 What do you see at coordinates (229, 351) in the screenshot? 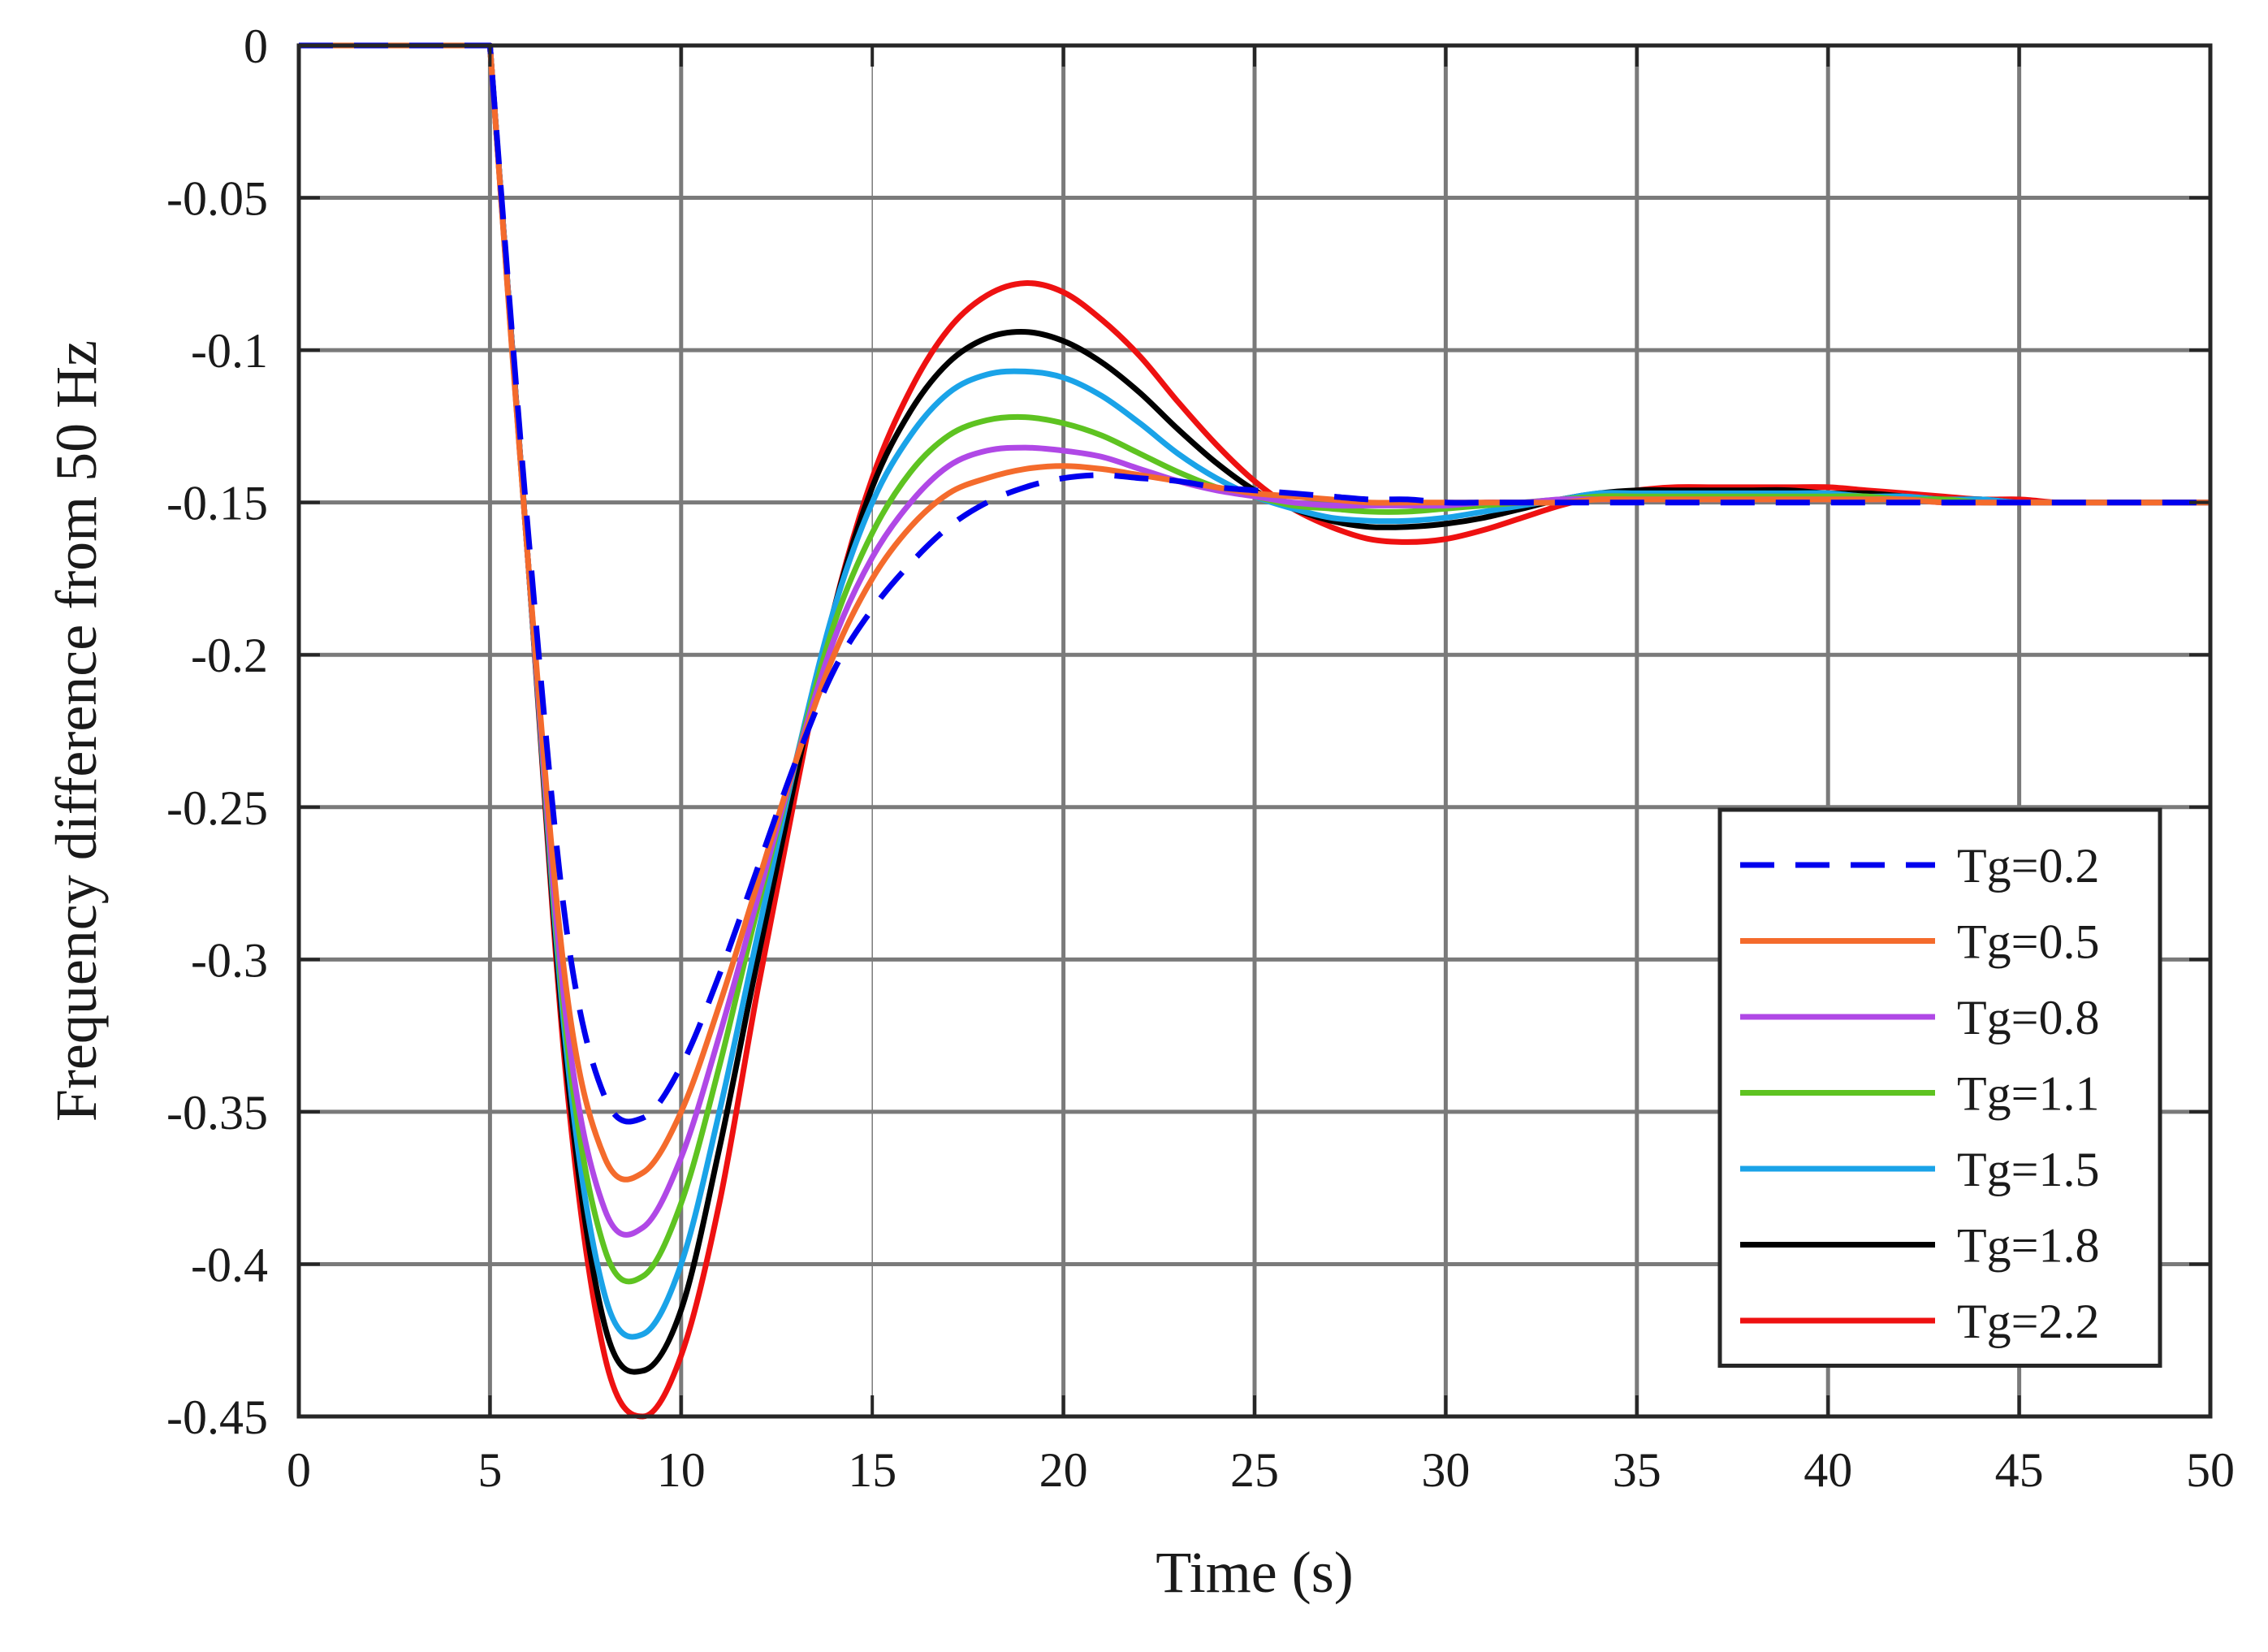
I see `y-tick-label: -0.1` at bounding box center [229, 351].